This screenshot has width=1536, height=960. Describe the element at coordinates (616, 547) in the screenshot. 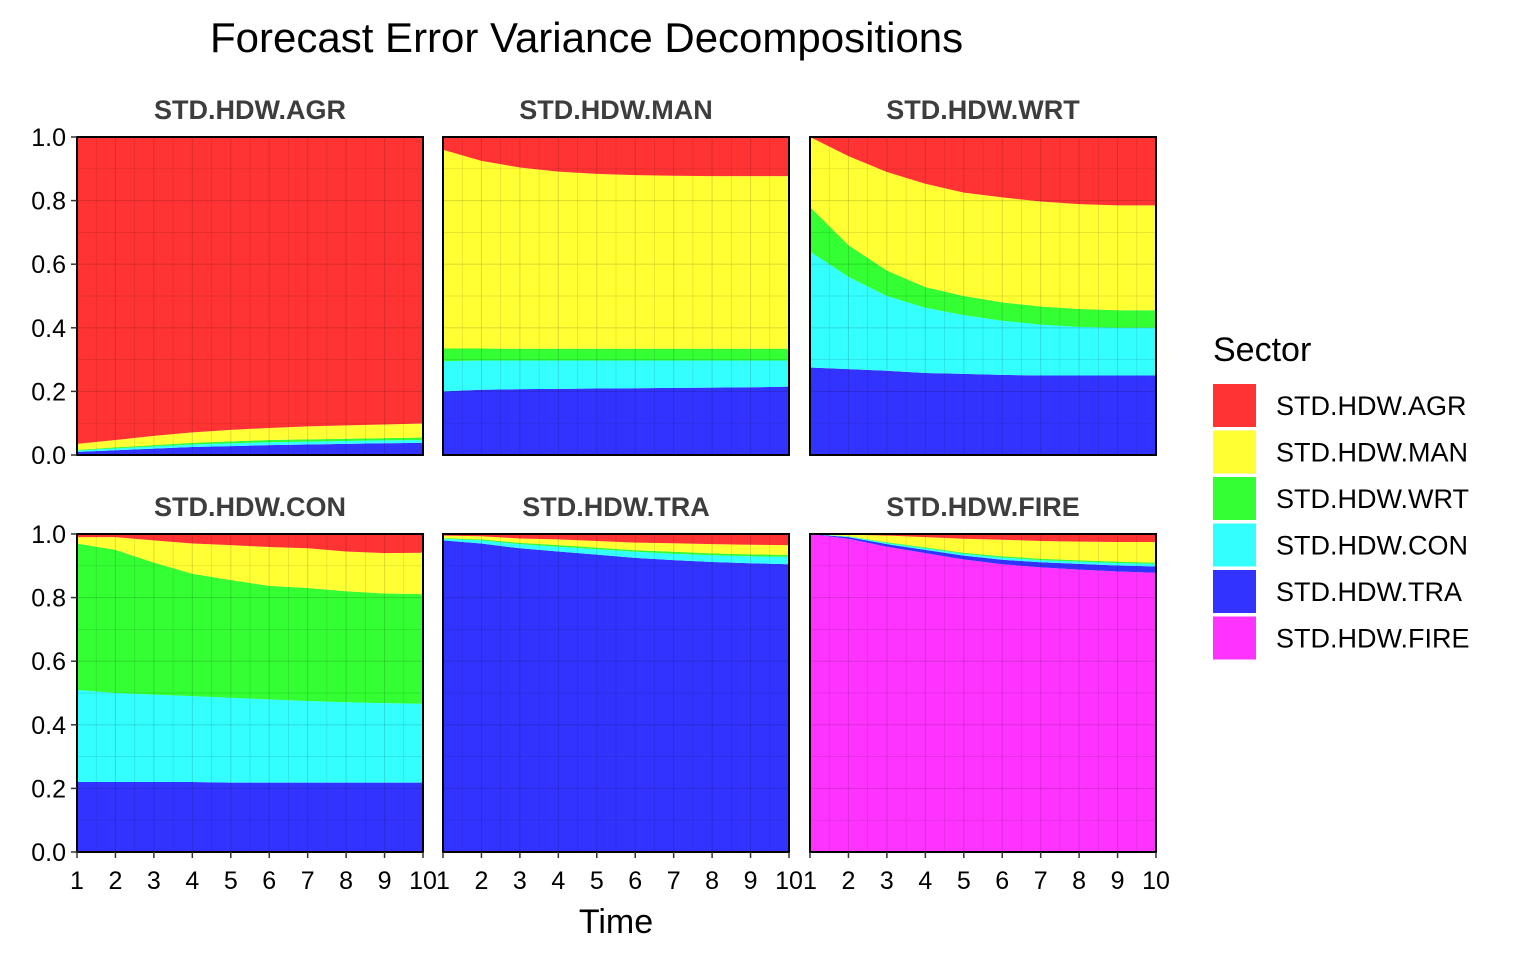

I see `area-std-hdw-tra-std-hdw-wrt` at that location.